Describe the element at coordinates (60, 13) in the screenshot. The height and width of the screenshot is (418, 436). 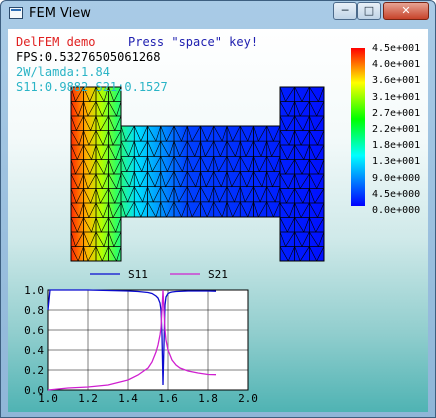
I see `window-title: FEM View` at that location.